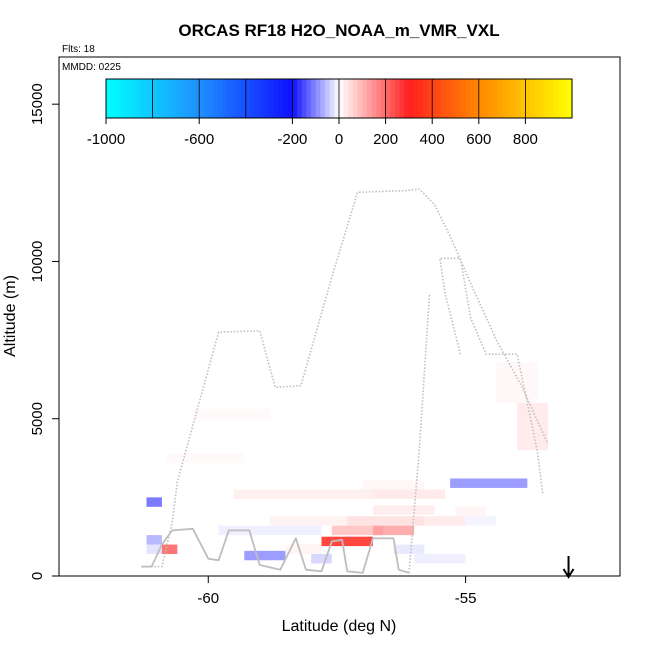 The height and width of the screenshot is (650, 650). Describe the element at coordinates (37, 576) in the screenshot. I see `y-tick-label: 0` at that location.